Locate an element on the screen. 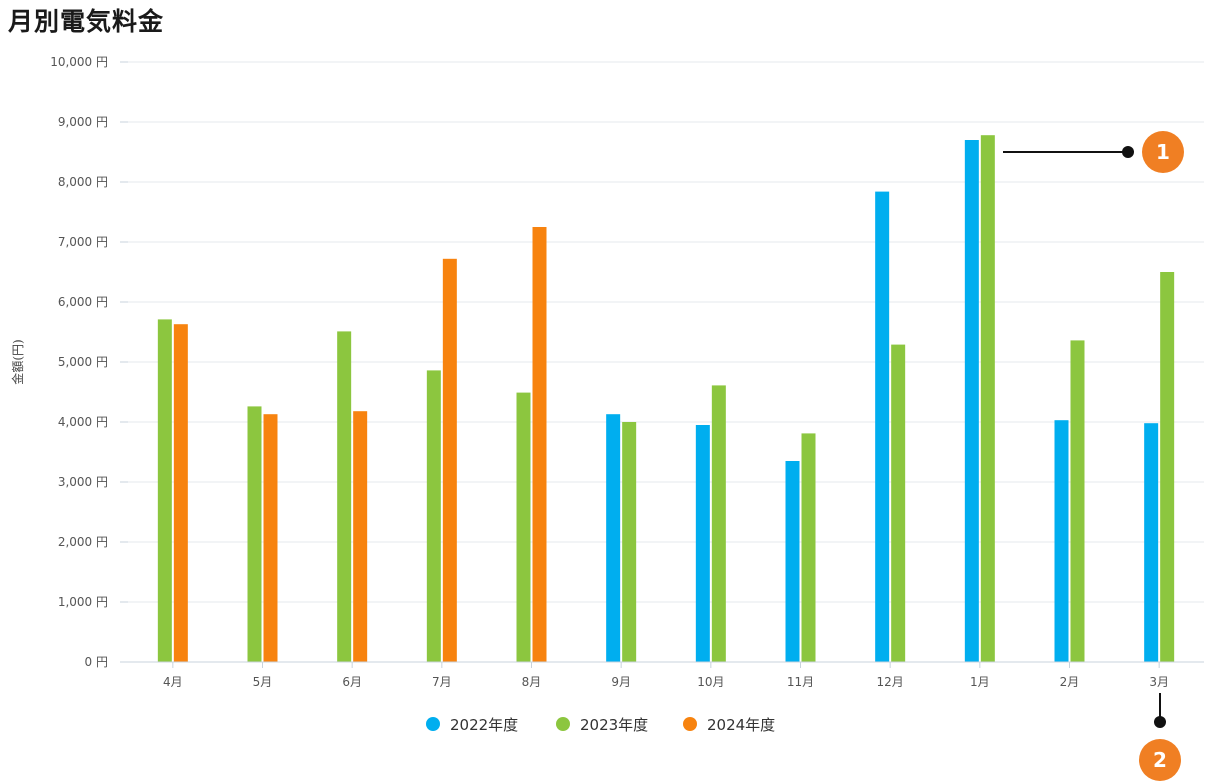  bar-4月-series-2 is located at coordinates (180, 493).